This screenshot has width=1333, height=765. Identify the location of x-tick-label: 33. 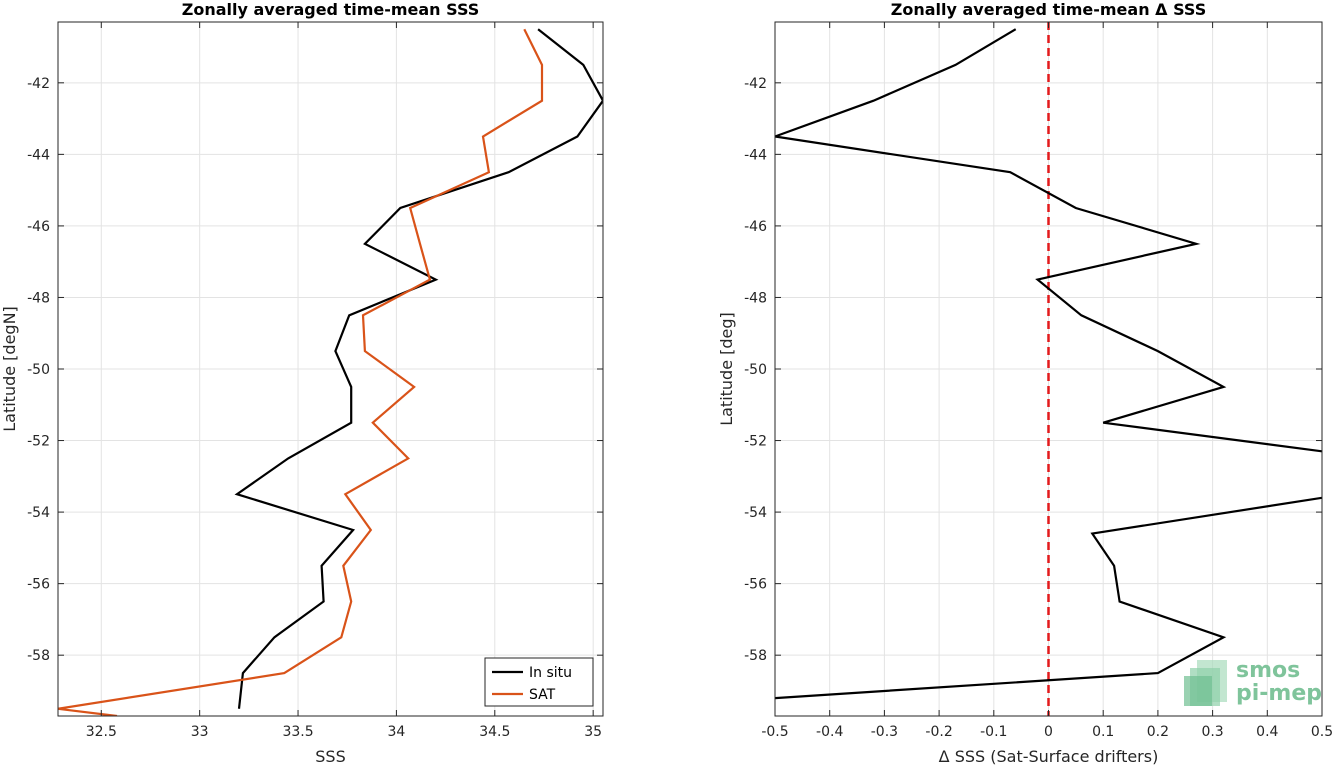
(200, 732).